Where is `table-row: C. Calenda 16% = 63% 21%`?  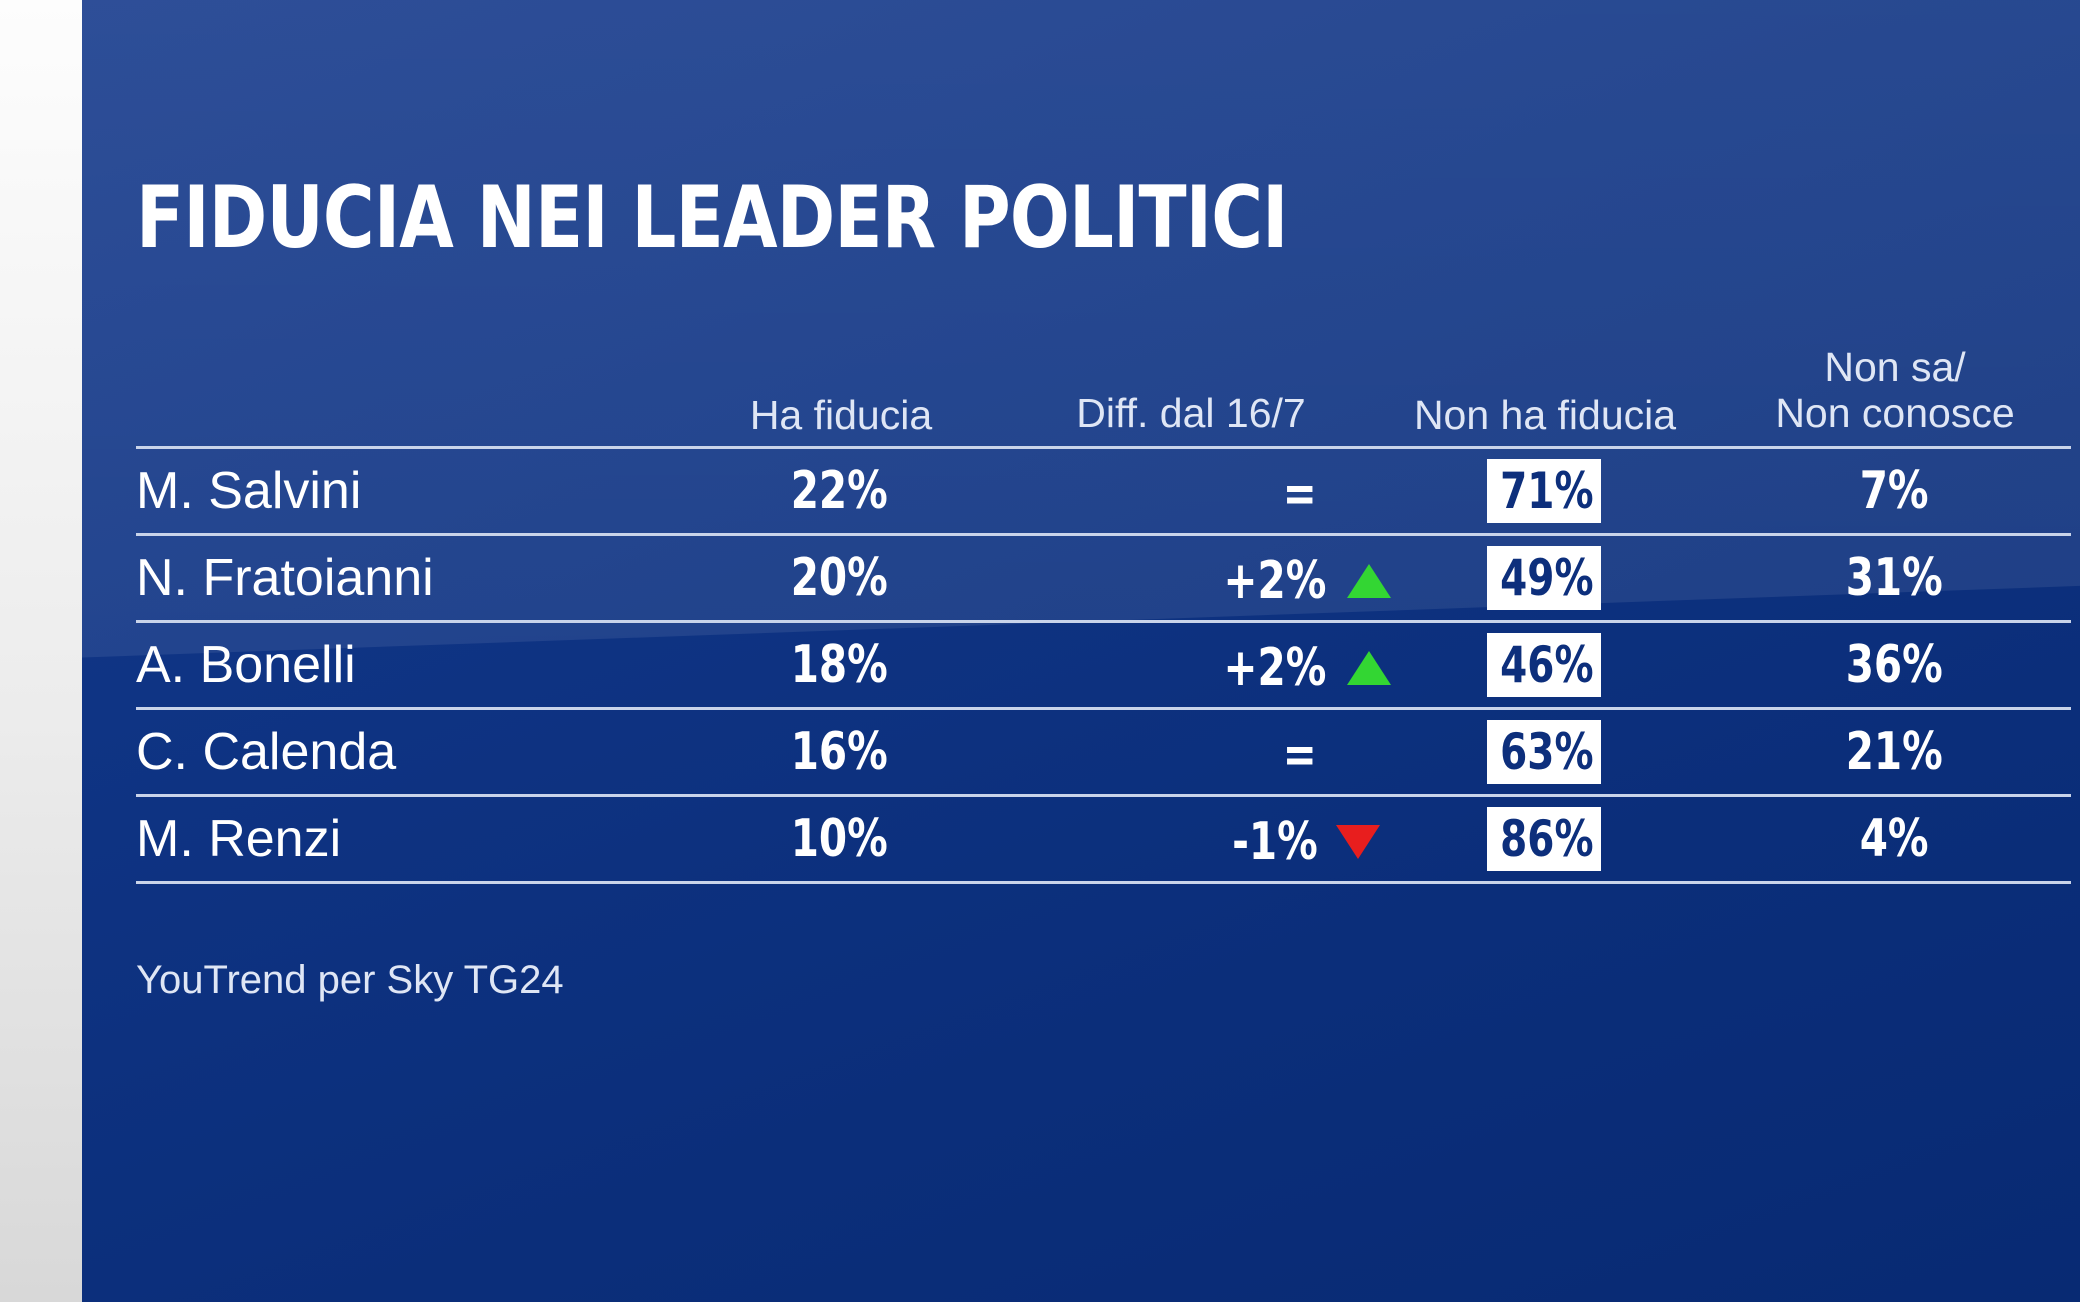 table-row: C. Calenda 16% = 63% 21% is located at coordinates (1103, 752).